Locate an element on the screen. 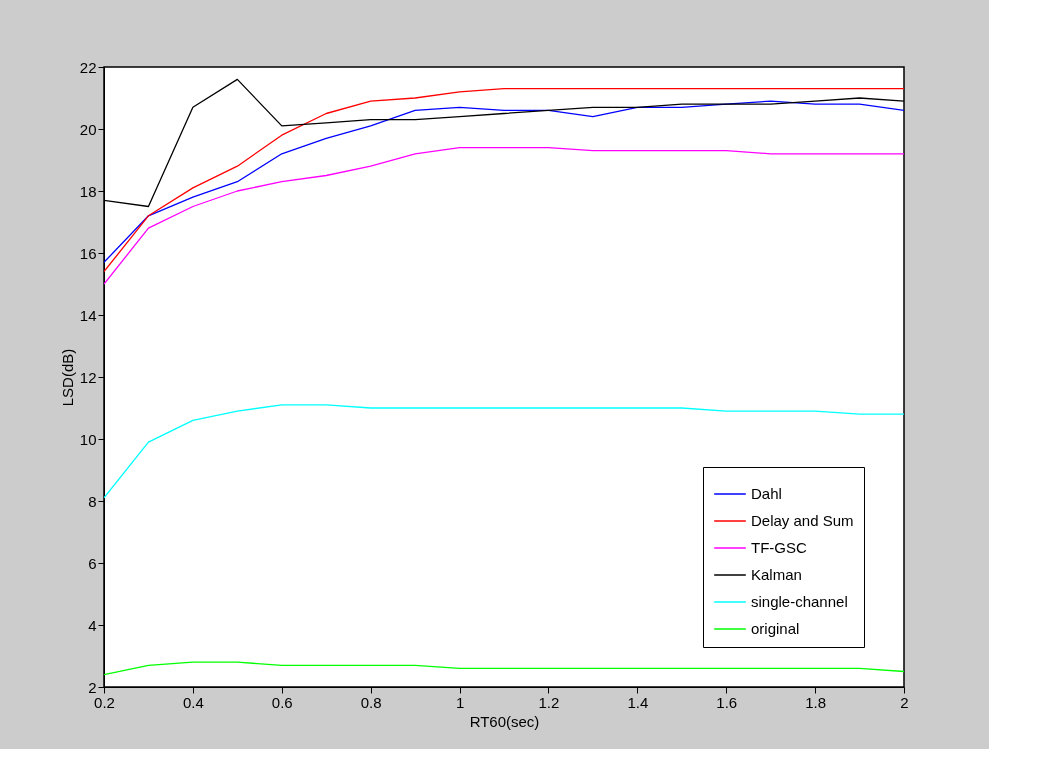 This screenshot has height=779, width=1037. y-tick-label: 18 is located at coordinates (88, 191).